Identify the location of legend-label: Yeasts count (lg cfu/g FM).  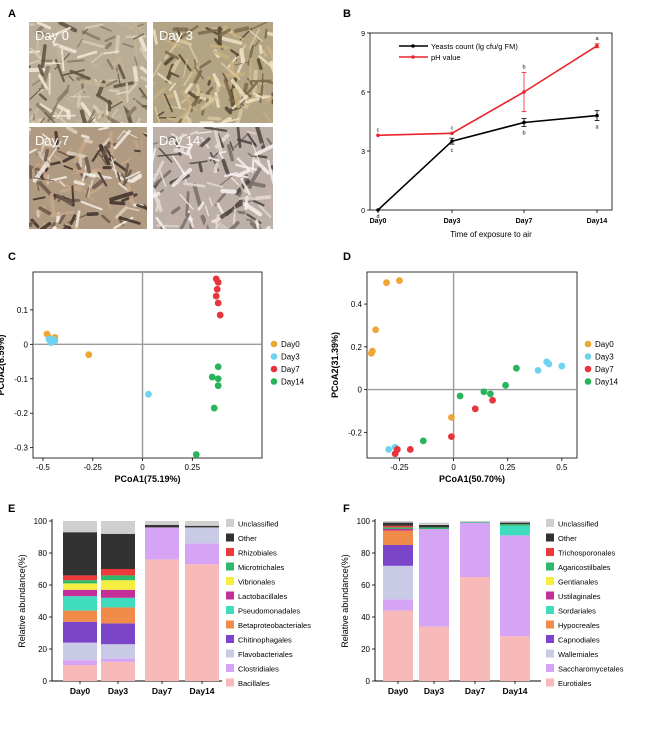
(474, 46).